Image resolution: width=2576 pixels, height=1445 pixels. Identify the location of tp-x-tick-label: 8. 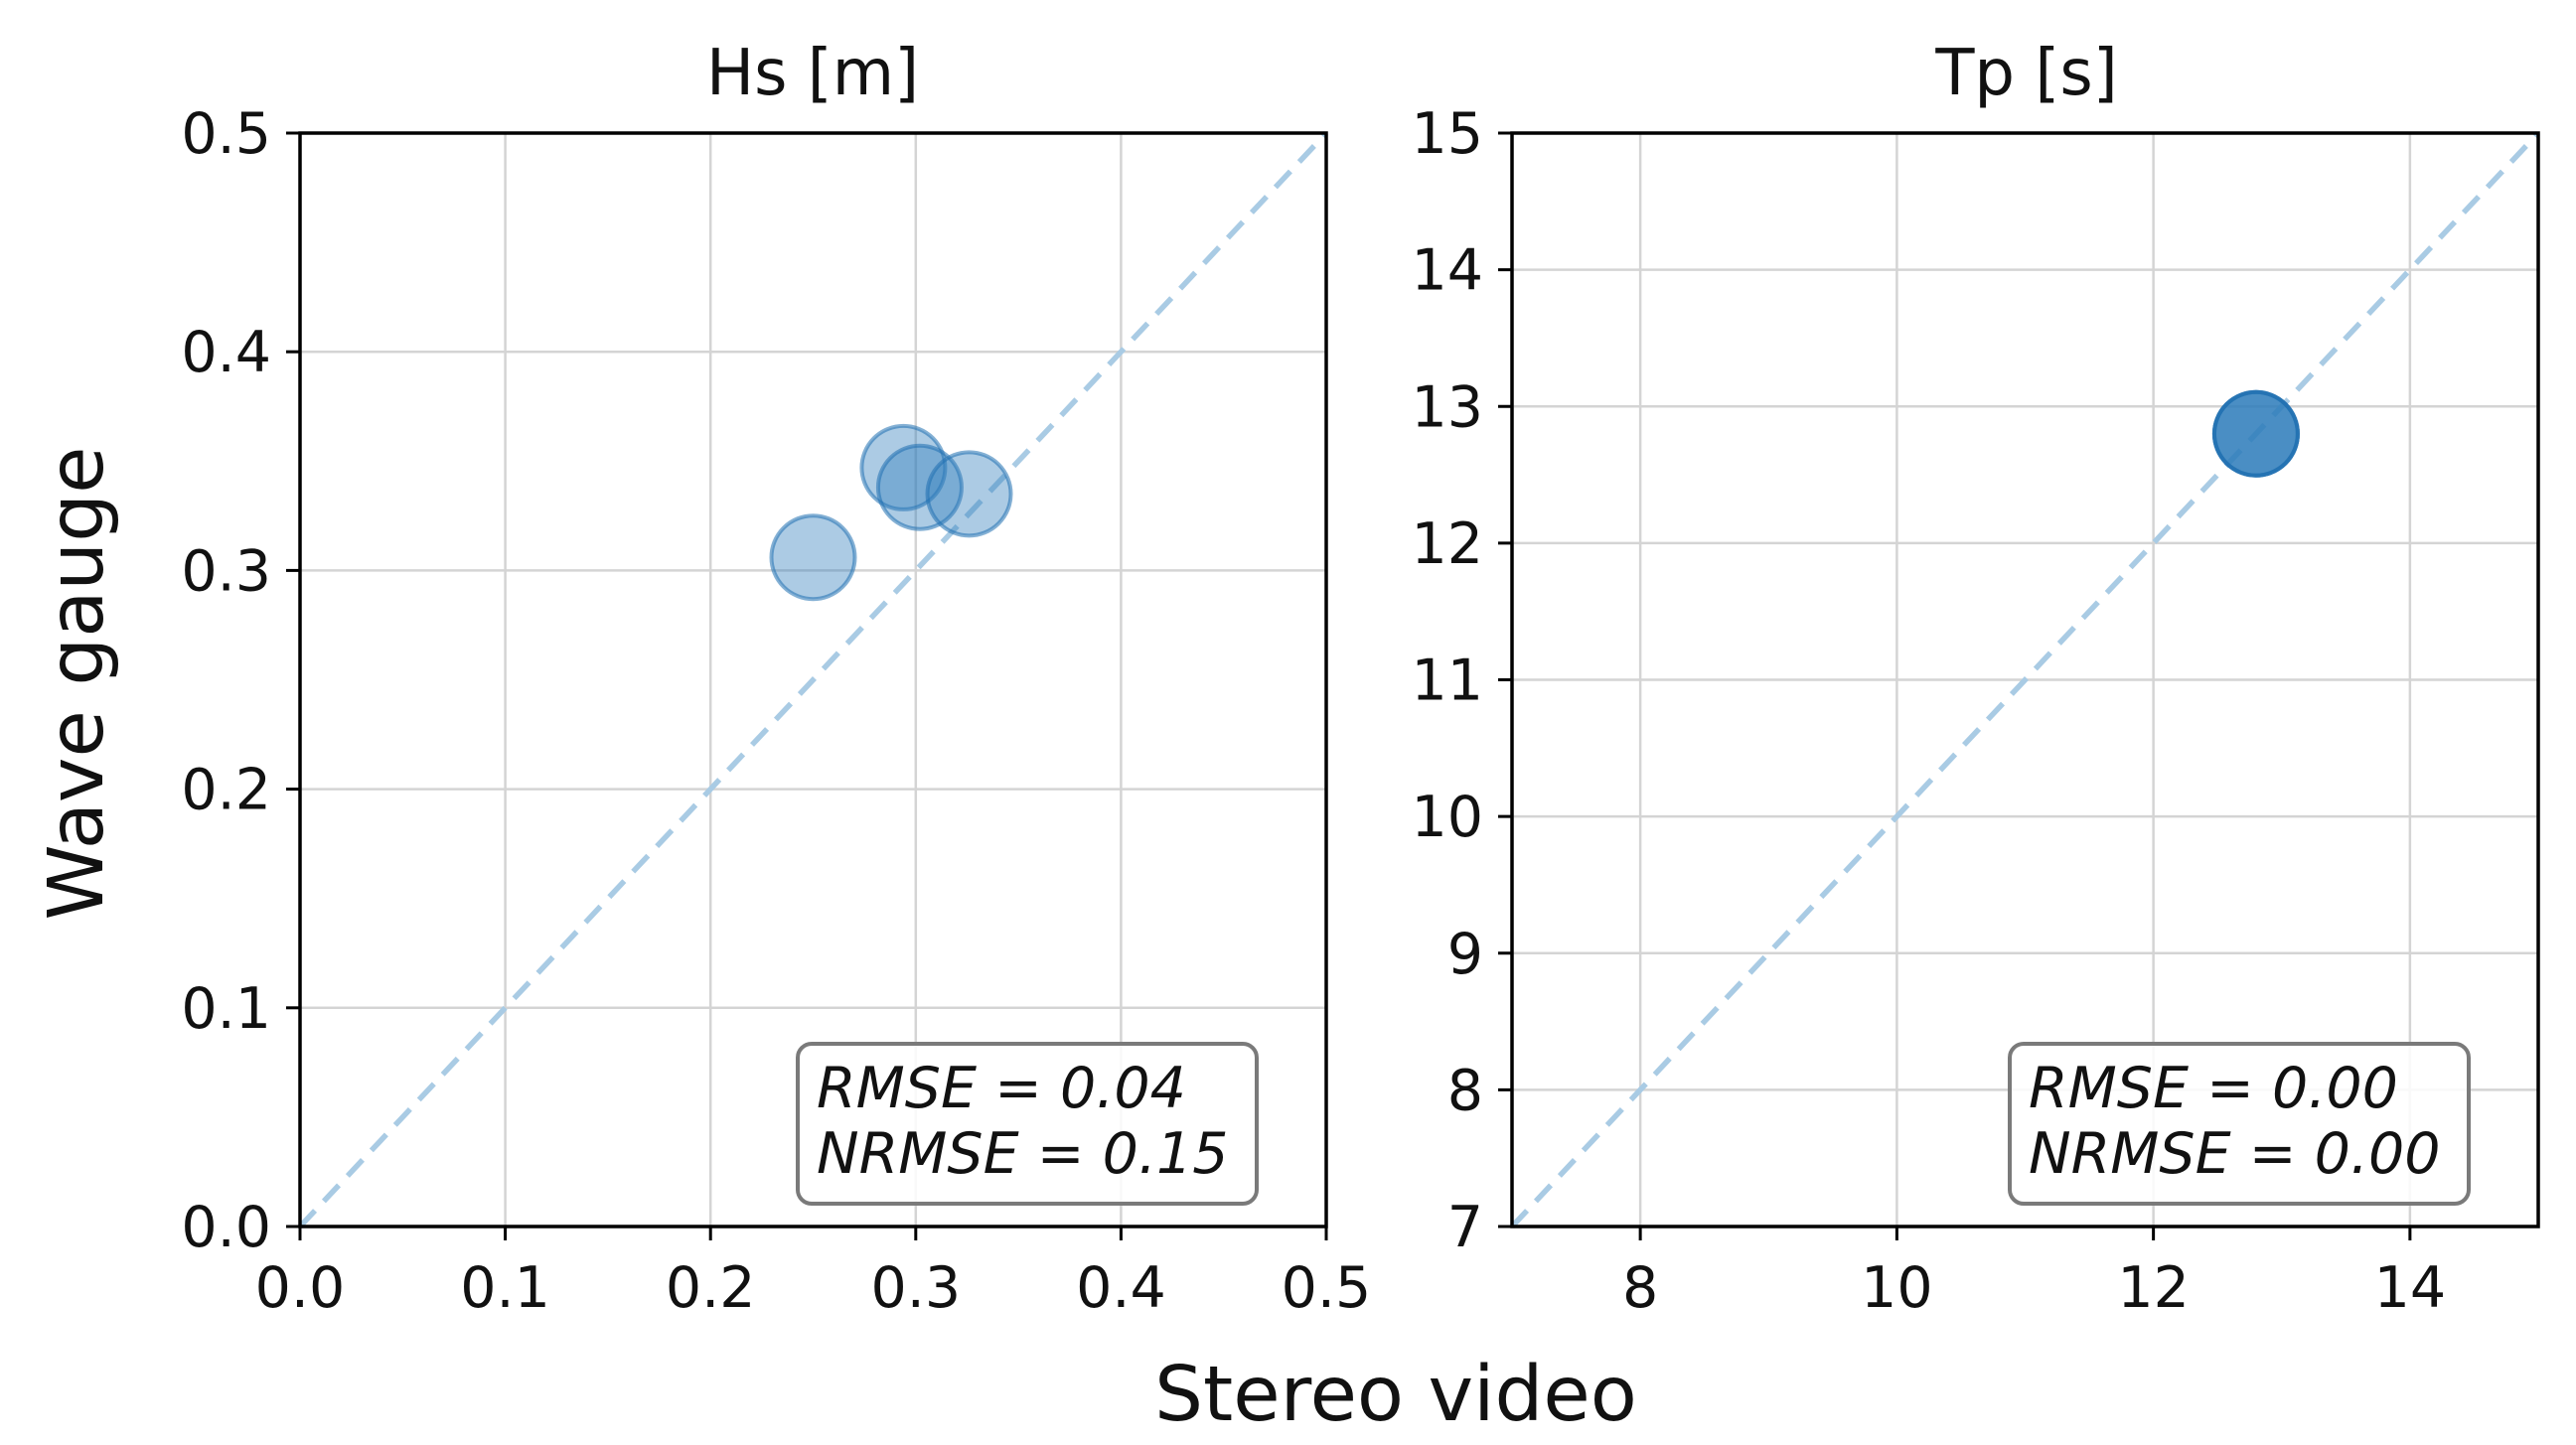
(1640, 1288).